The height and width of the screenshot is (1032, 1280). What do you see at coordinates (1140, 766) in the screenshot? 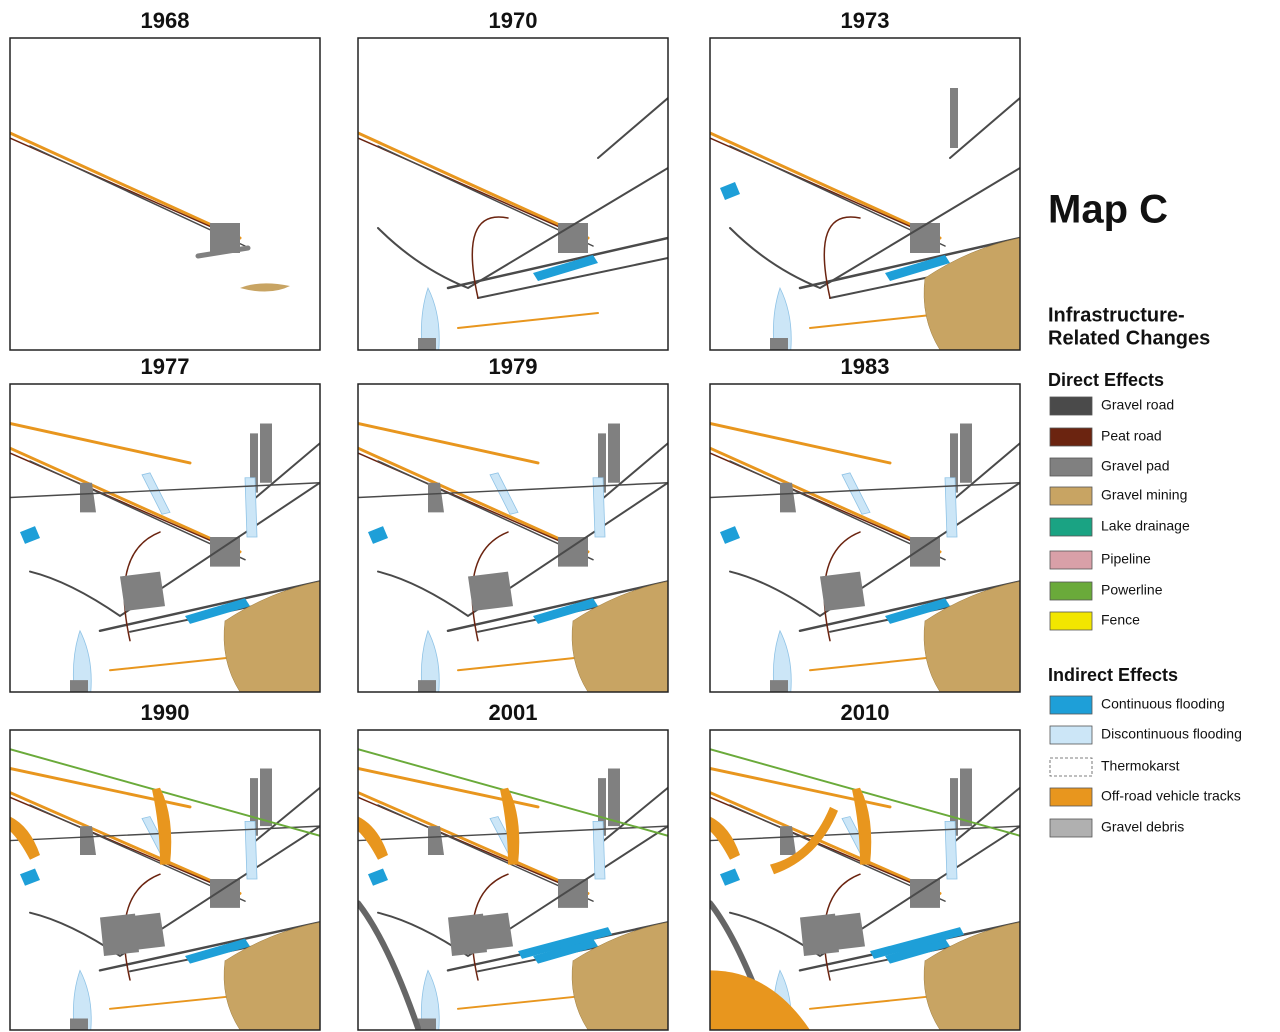
I see `legend-label: Thermokarst` at bounding box center [1140, 766].